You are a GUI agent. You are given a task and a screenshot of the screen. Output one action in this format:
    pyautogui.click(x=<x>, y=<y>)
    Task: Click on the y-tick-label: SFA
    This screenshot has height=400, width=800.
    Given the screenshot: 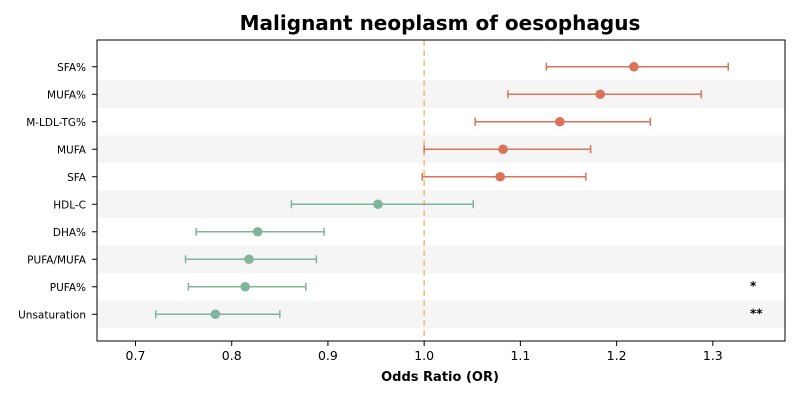 What is the action you would take?
    pyautogui.click(x=77, y=178)
    